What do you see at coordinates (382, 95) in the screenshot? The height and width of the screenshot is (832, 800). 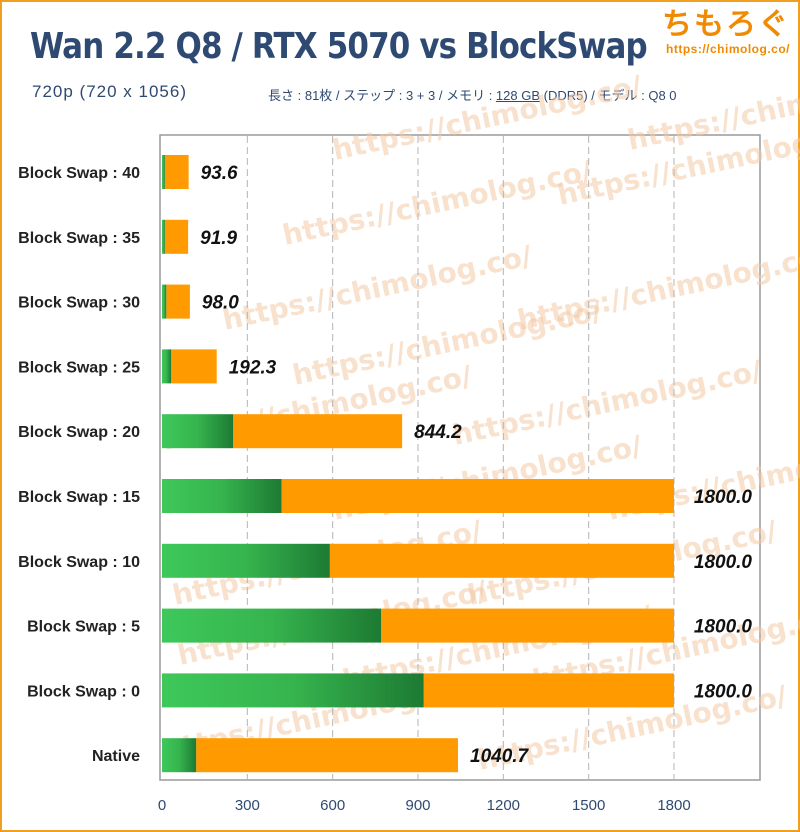 I see `conditions-text: 長さ : 81枚 / ステップ : 3 + 3 / メモリ :` at bounding box center [382, 95].